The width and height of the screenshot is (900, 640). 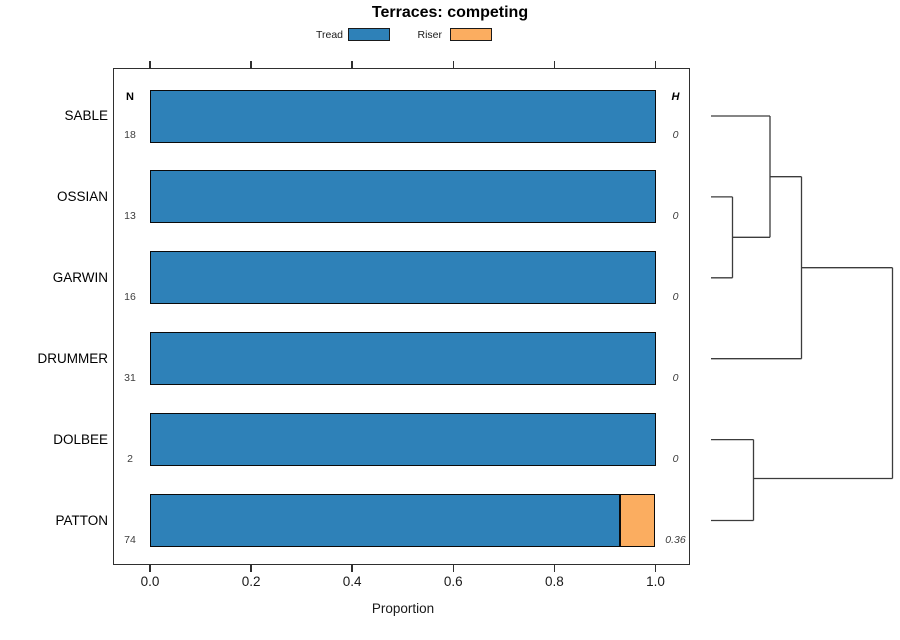 What do you see at coordinates (429, 35) in the screenshot?
I see `legend-label-riser: Riser` at bounding box center [429, 35].